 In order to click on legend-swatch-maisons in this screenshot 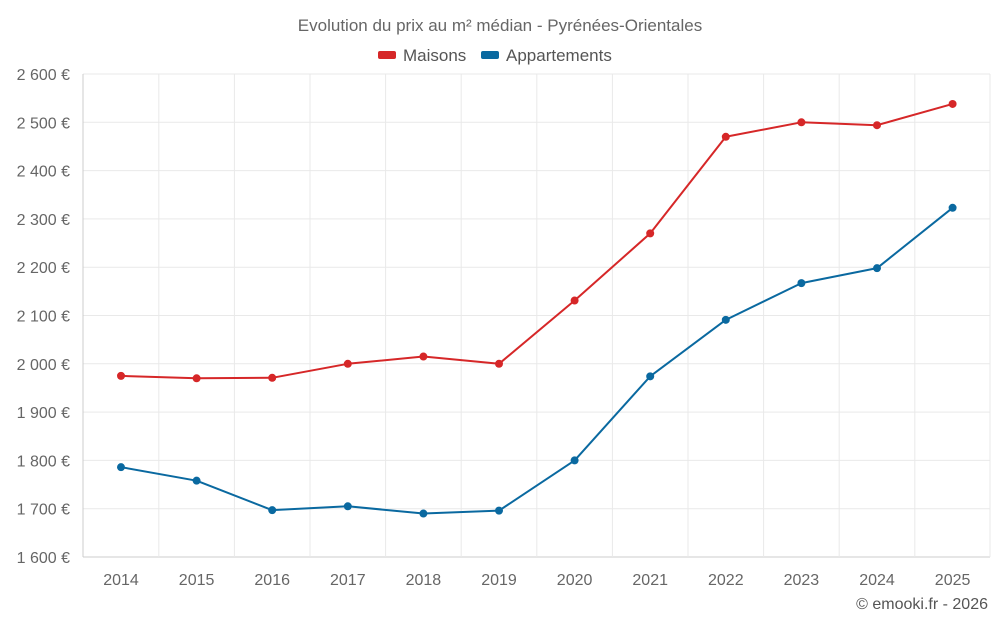, I will do `click(387, 55)`.